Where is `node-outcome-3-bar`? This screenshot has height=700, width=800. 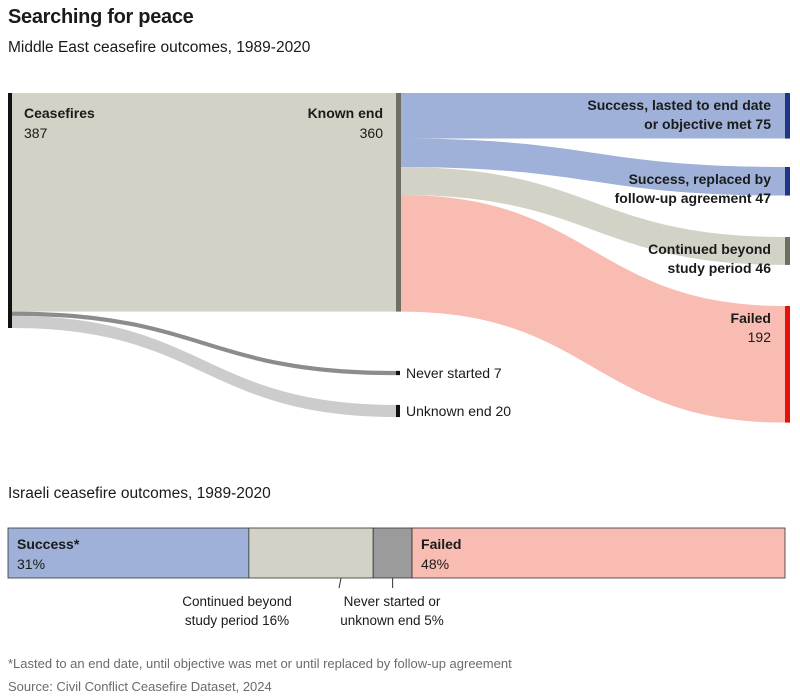 node-outcome-3-bar is located at coordinates (787, 251).